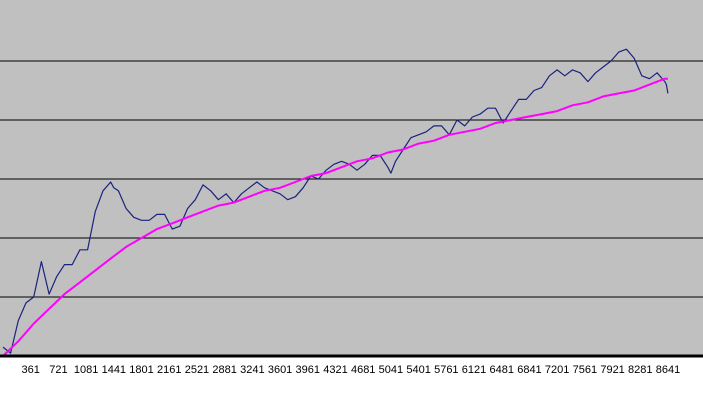  What do you see at coordinates (280, 370) in the screenshot?
I see `x-tick-label: 3601` at bounding box center [280, 370].